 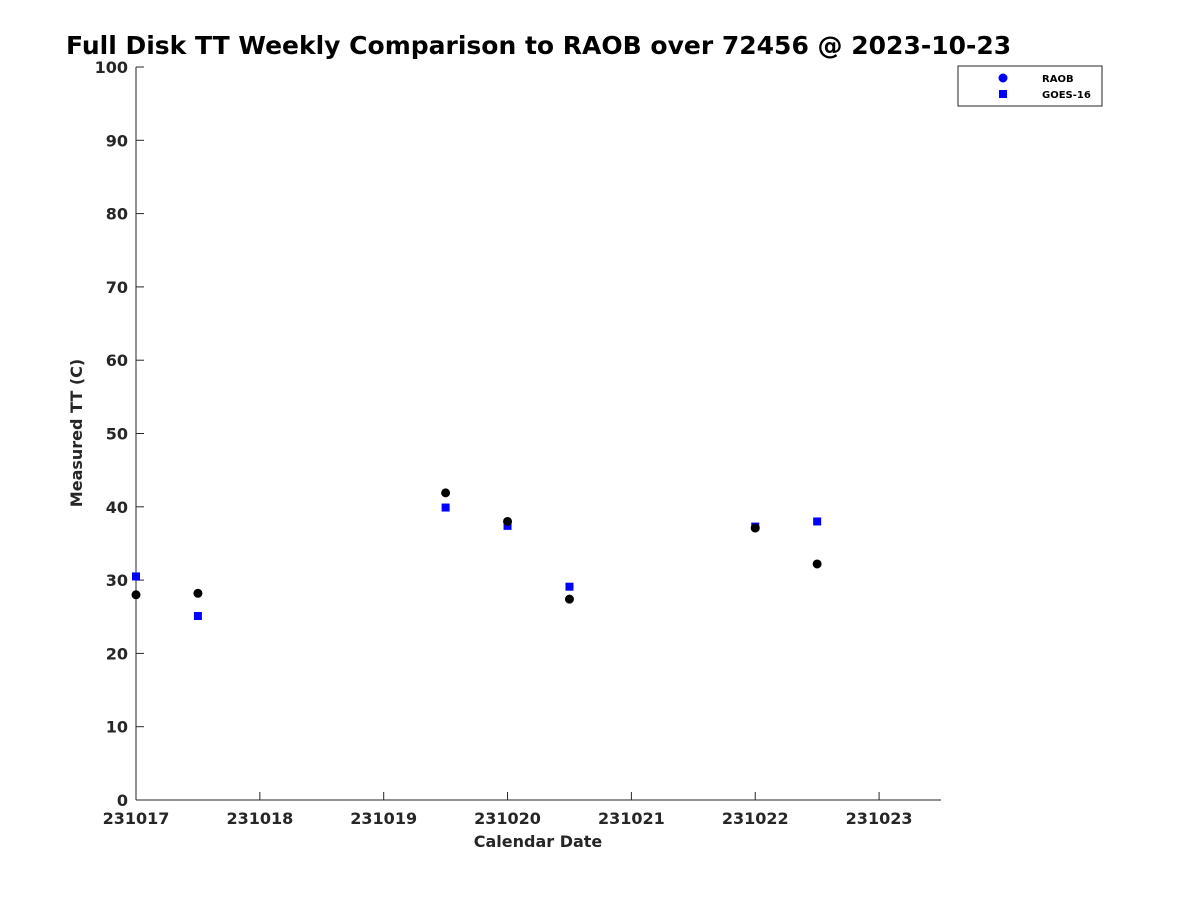 What do you see at coordinates (755, 818) in the screenshot?
I see `x-tick-label: 231022` at bounding box center [755, 818].